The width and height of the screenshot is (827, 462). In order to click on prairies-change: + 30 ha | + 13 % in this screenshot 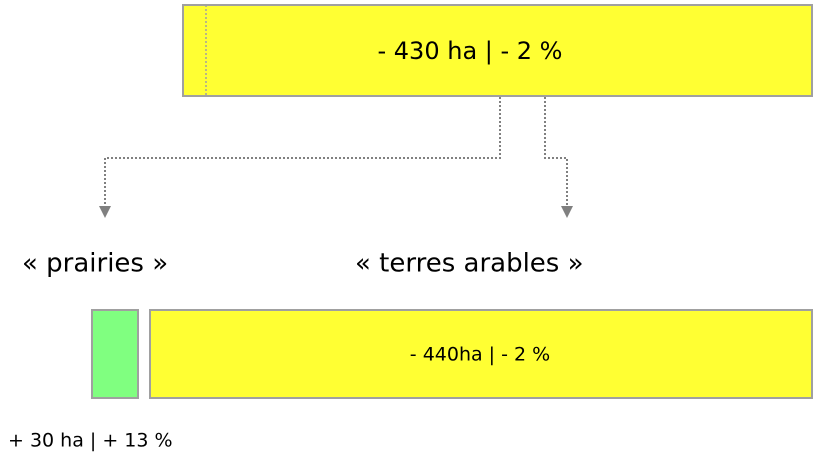, I will do `click(90, 441)`.